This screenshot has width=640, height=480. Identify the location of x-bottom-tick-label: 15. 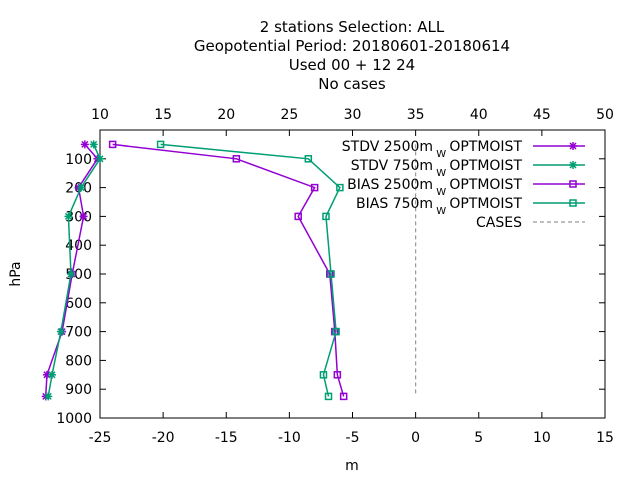
(605, 438).